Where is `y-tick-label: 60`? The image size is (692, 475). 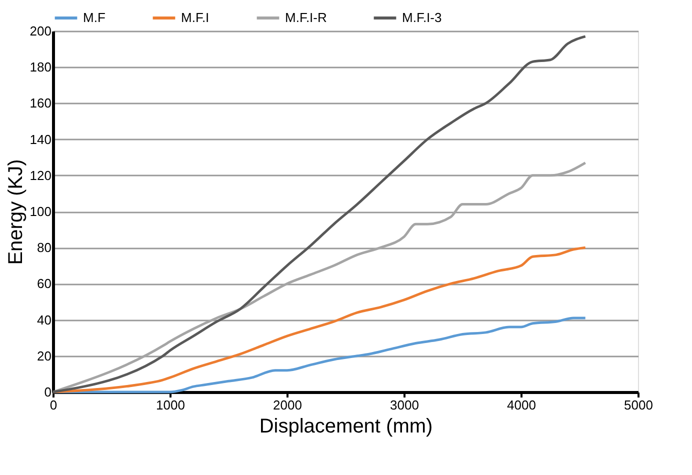 y-tick-label: 60 is located at coordinates (44, 284).